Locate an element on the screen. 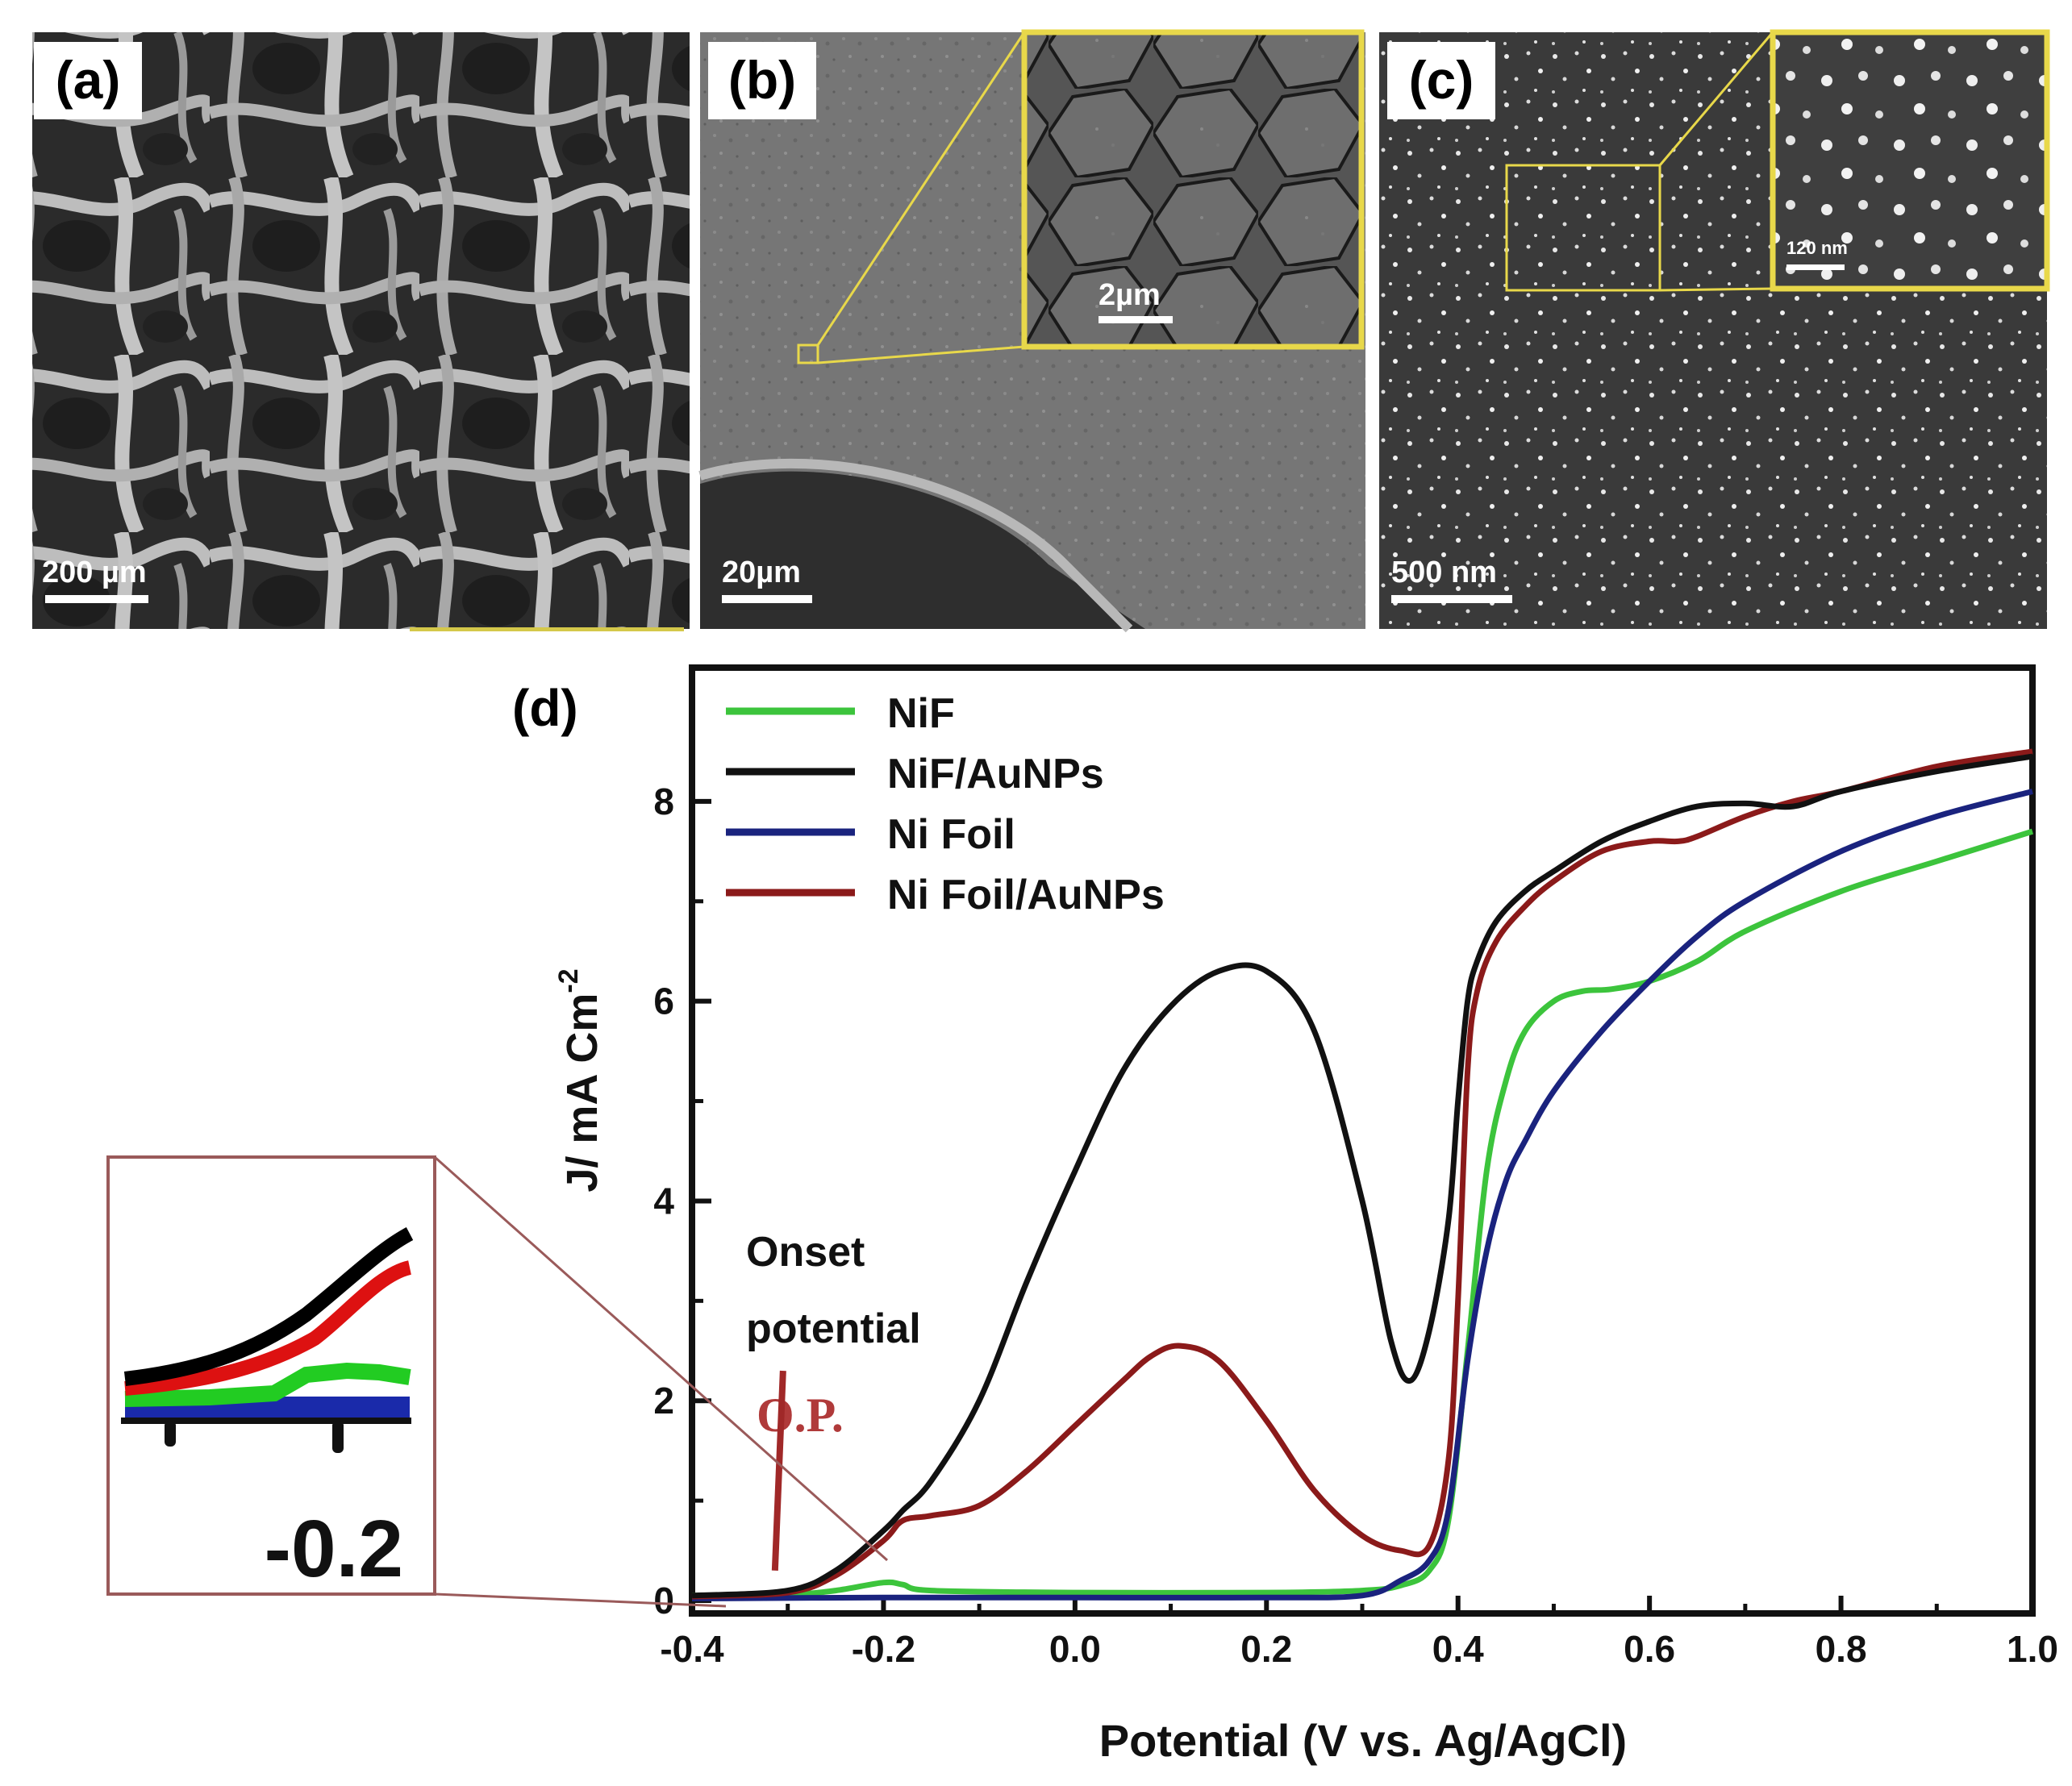 Image resolution: width=2072 pixels, height=1786 pixels. legend-item-ni-foil-aunps: Ni Foil/AuNPs is located at coordinates (946, 895).